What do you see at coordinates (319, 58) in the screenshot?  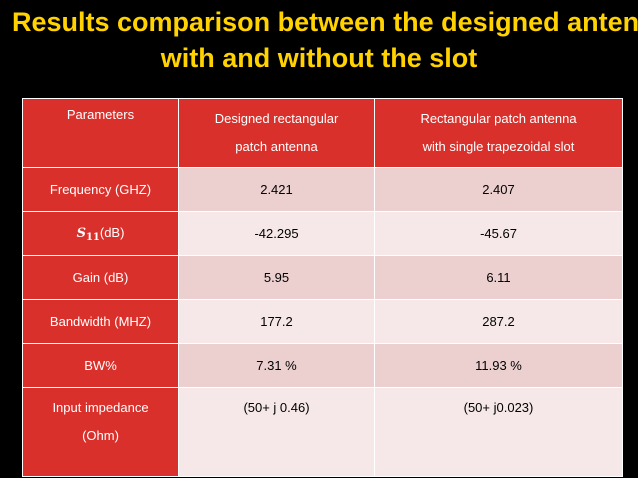 I see `slide-title-line-2: with and without the slot` at bounding box center [319, 58].